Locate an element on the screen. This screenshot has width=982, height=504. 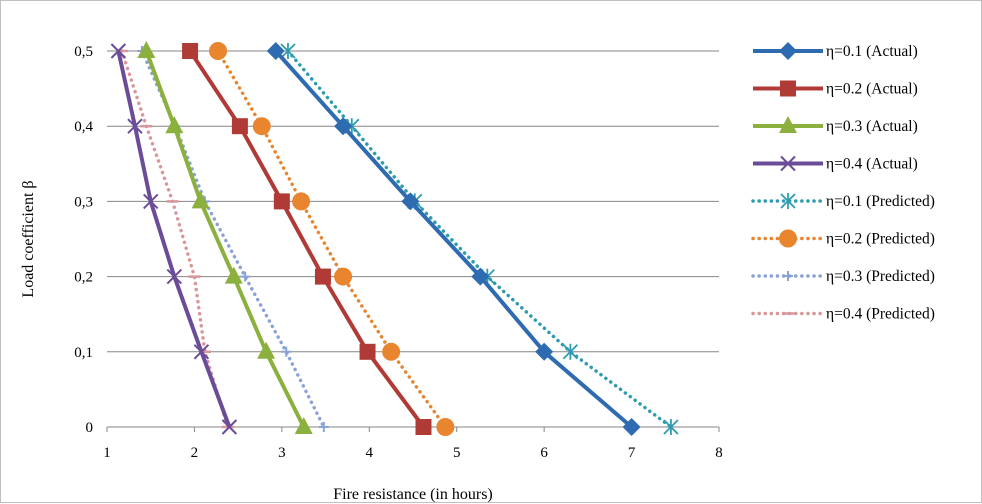
legend-item: η=0.4 (Actual) is located at coordinates (835, 164).